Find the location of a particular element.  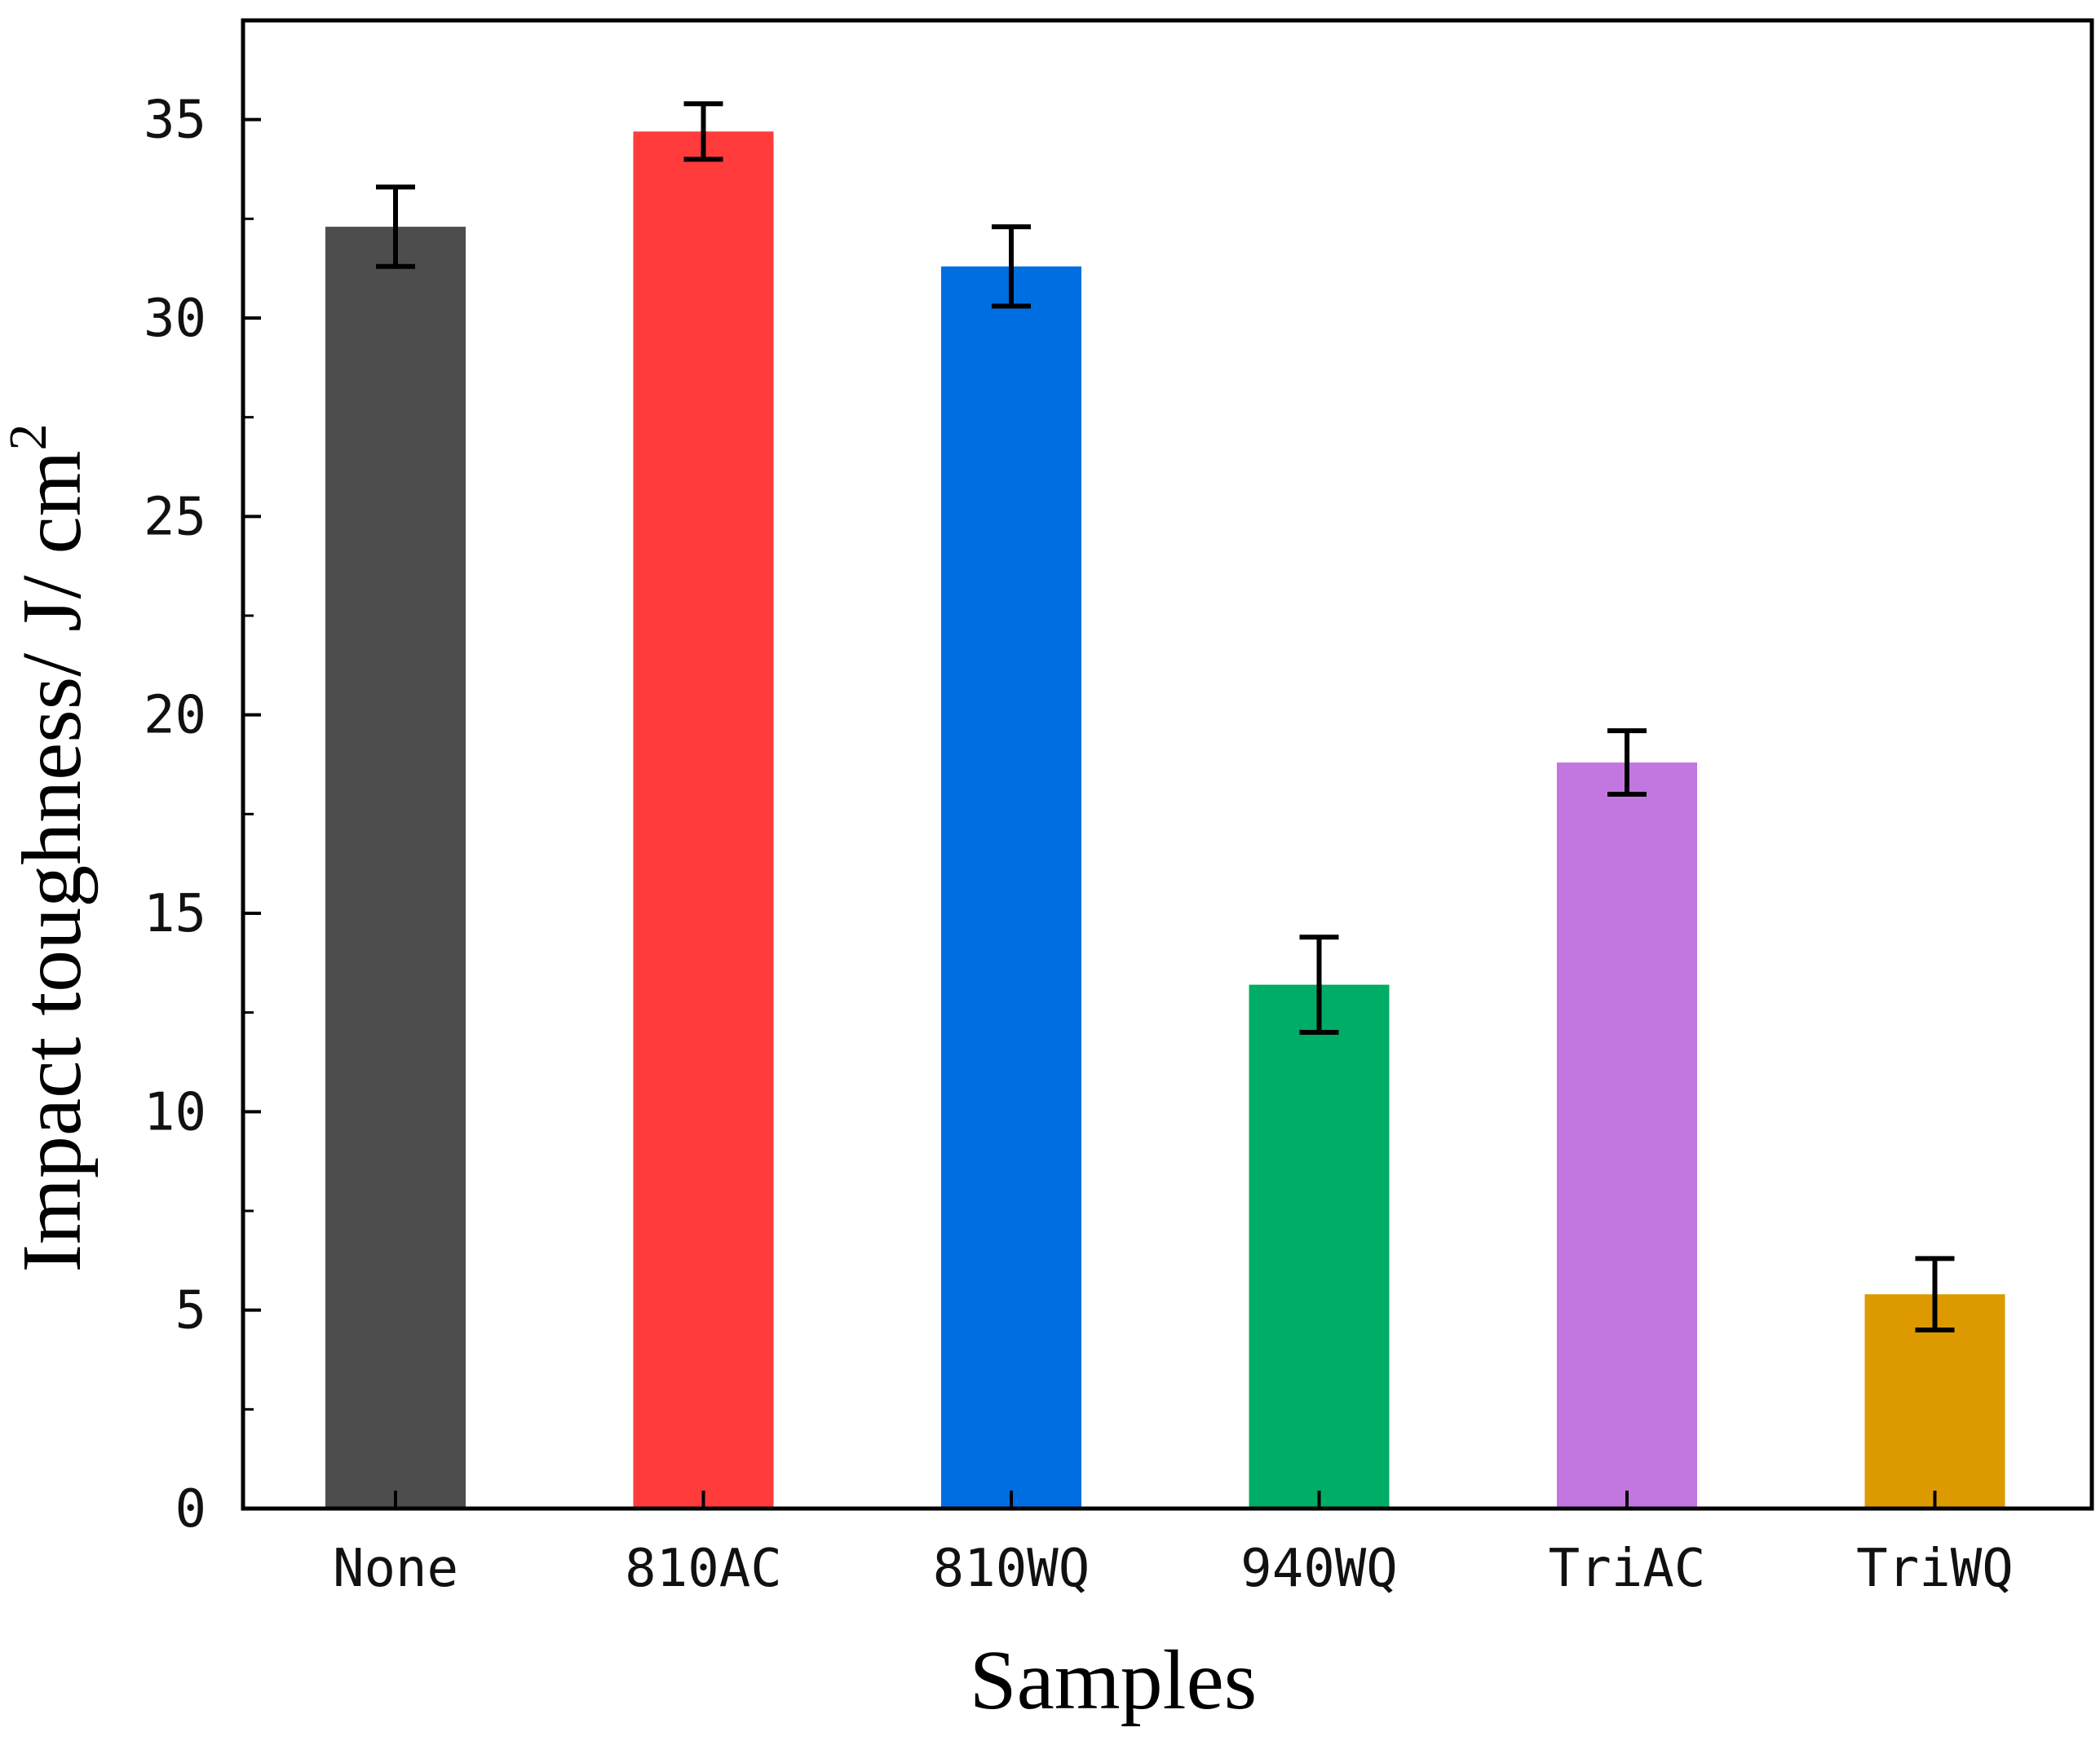

x-tick-label-none: None is located at coordinates (395, 1569).